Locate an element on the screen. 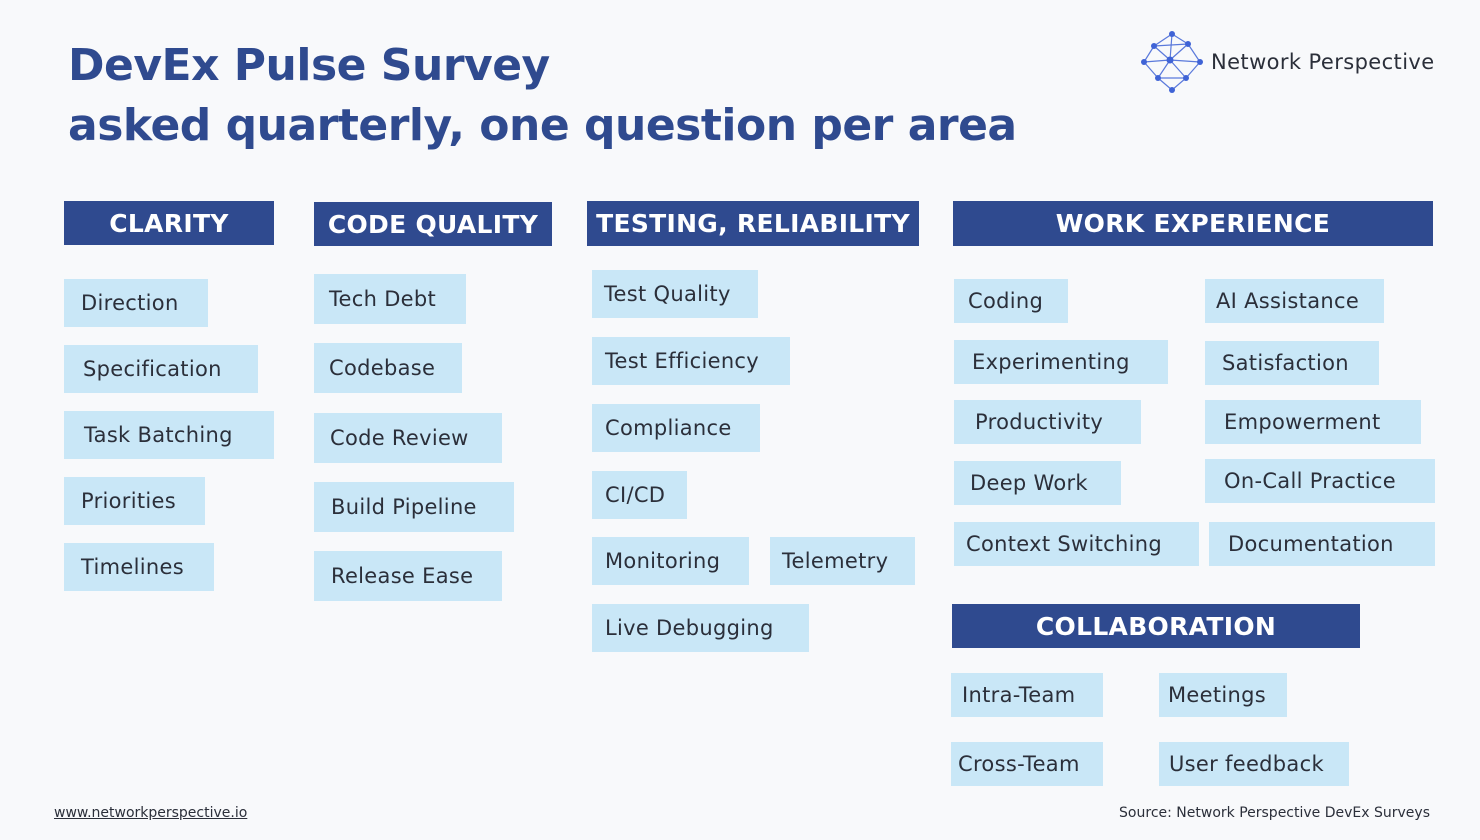 The width and height of the screenshot is (1480, 840). tile-meetings: Meetings is located at coordinates (1223, 695).